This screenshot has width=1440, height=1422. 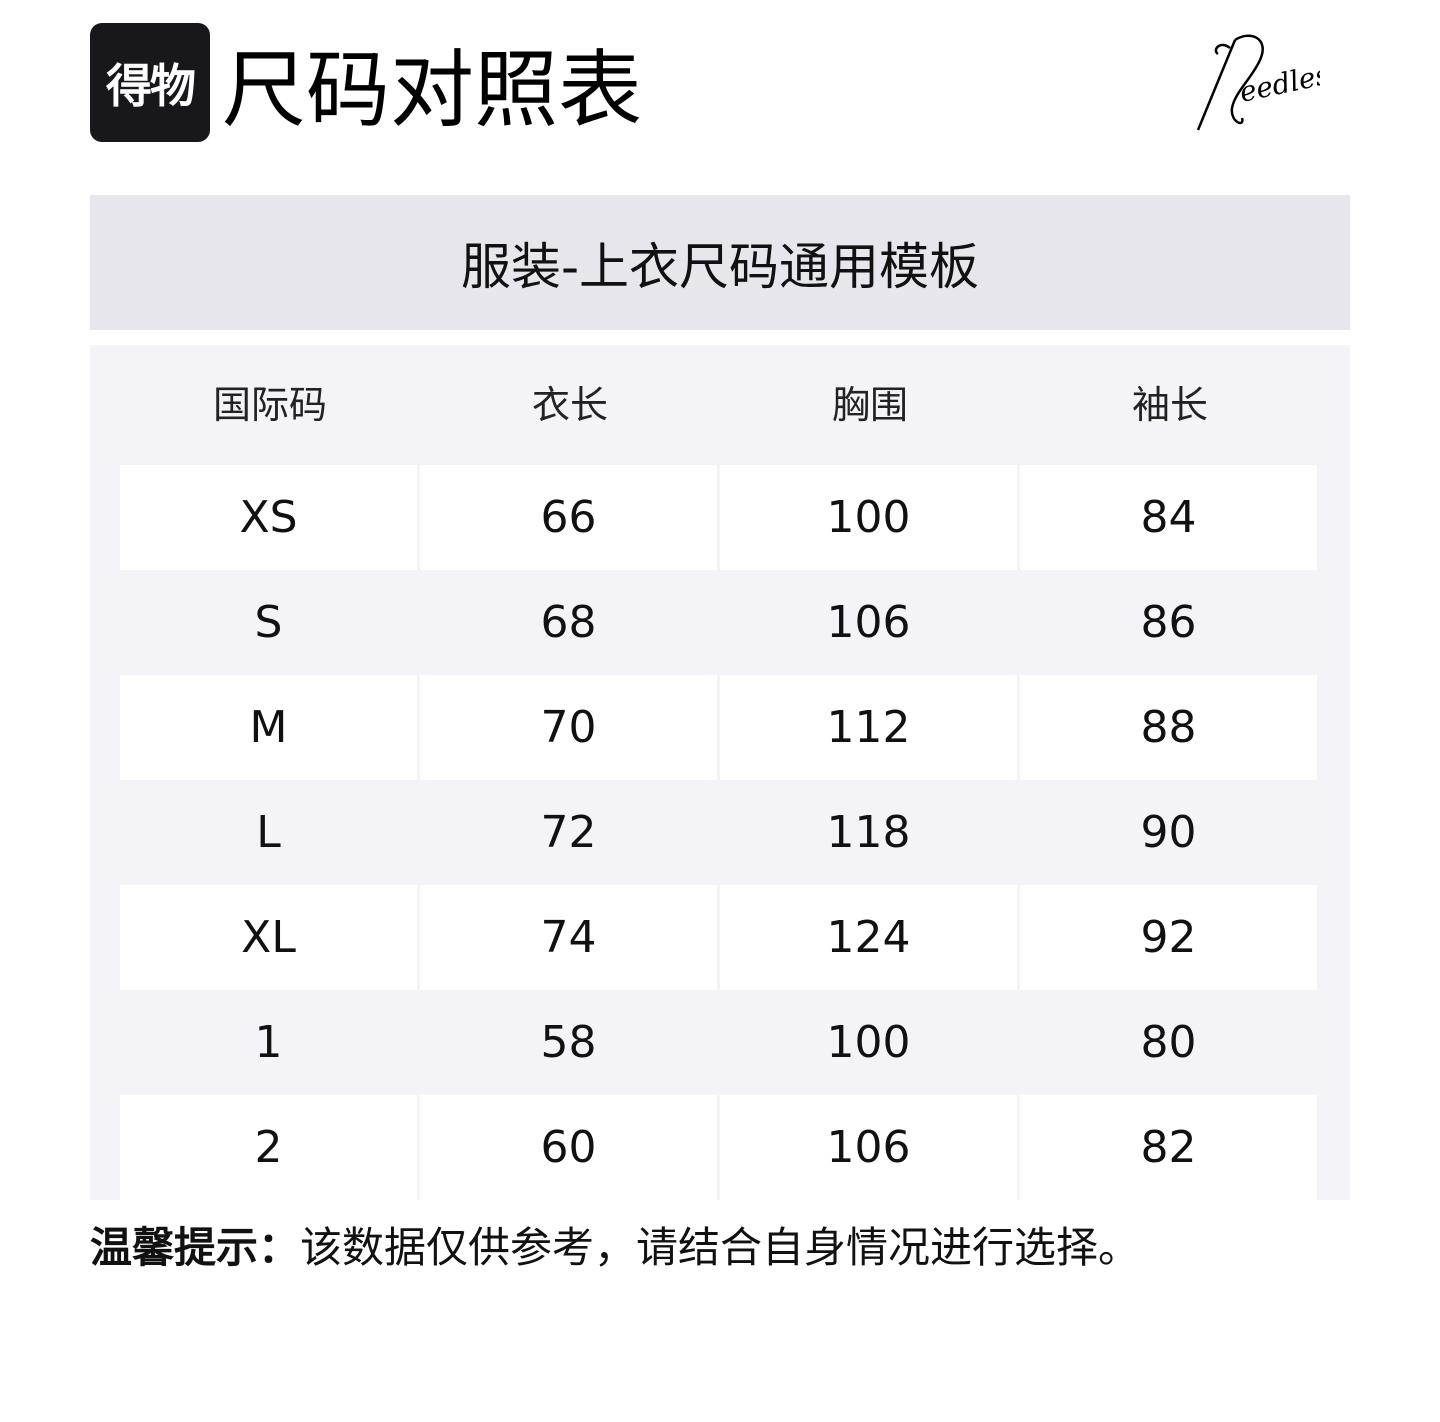 I want to click on table-cell: 84, so click(x=1168, y=517).